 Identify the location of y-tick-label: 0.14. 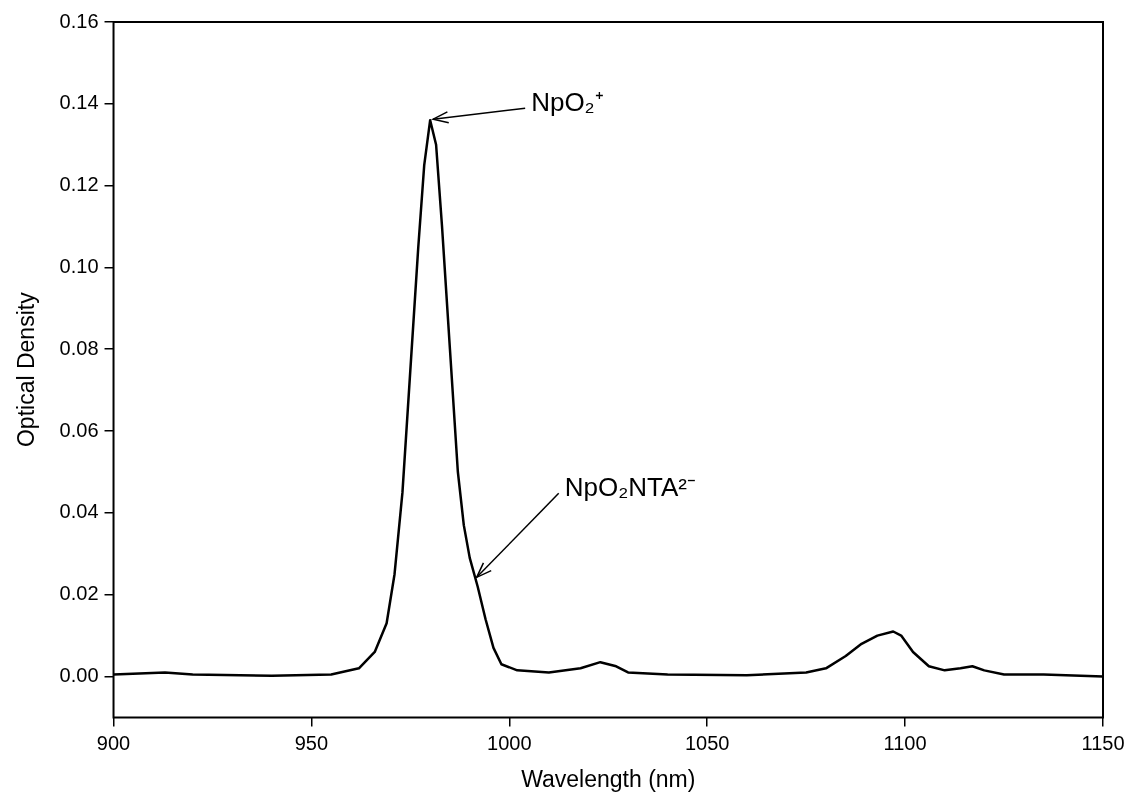
(79, 102).